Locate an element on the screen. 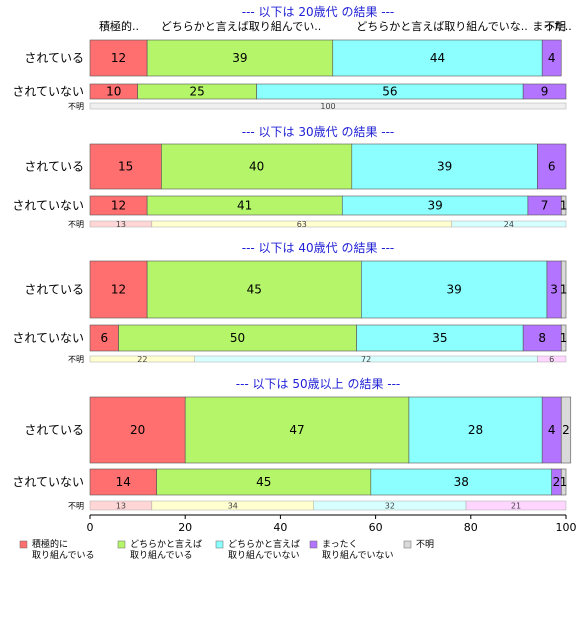 The height and width of the screenshot is (636, 580). data-label: 72 is located at coordinates (366, 359).